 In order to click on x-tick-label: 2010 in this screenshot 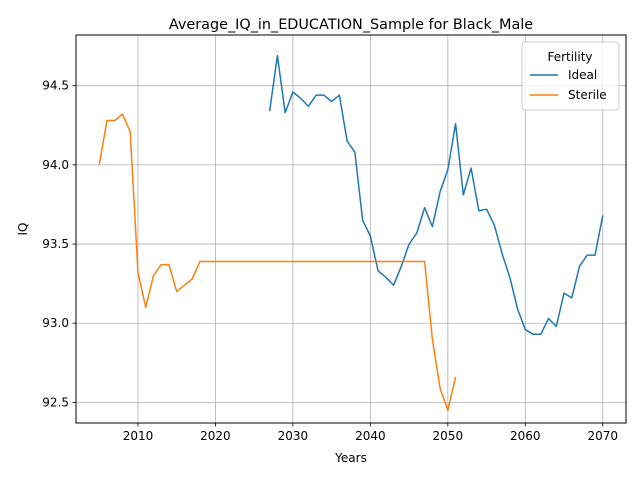, I will do `click(138, 436)`.